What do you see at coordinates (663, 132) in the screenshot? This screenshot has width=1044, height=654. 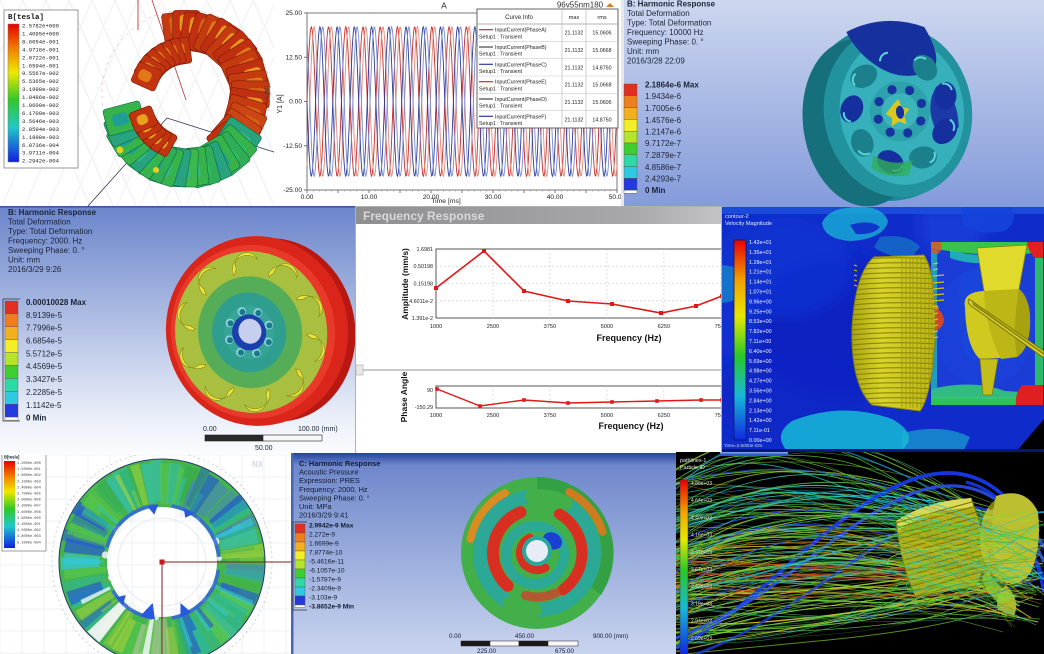 I see `svg-text: 1.2147e-6` at bounding box center [663, 132].